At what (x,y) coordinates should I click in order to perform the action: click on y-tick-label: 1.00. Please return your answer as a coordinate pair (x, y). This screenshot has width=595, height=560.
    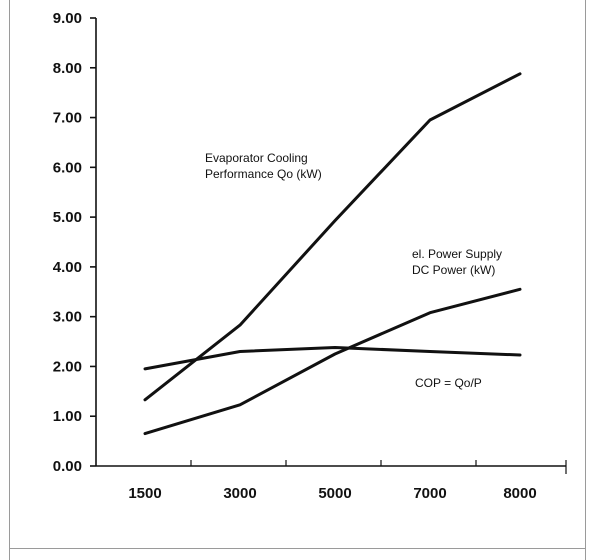
    Looking at the image, I should click on (67, 416).